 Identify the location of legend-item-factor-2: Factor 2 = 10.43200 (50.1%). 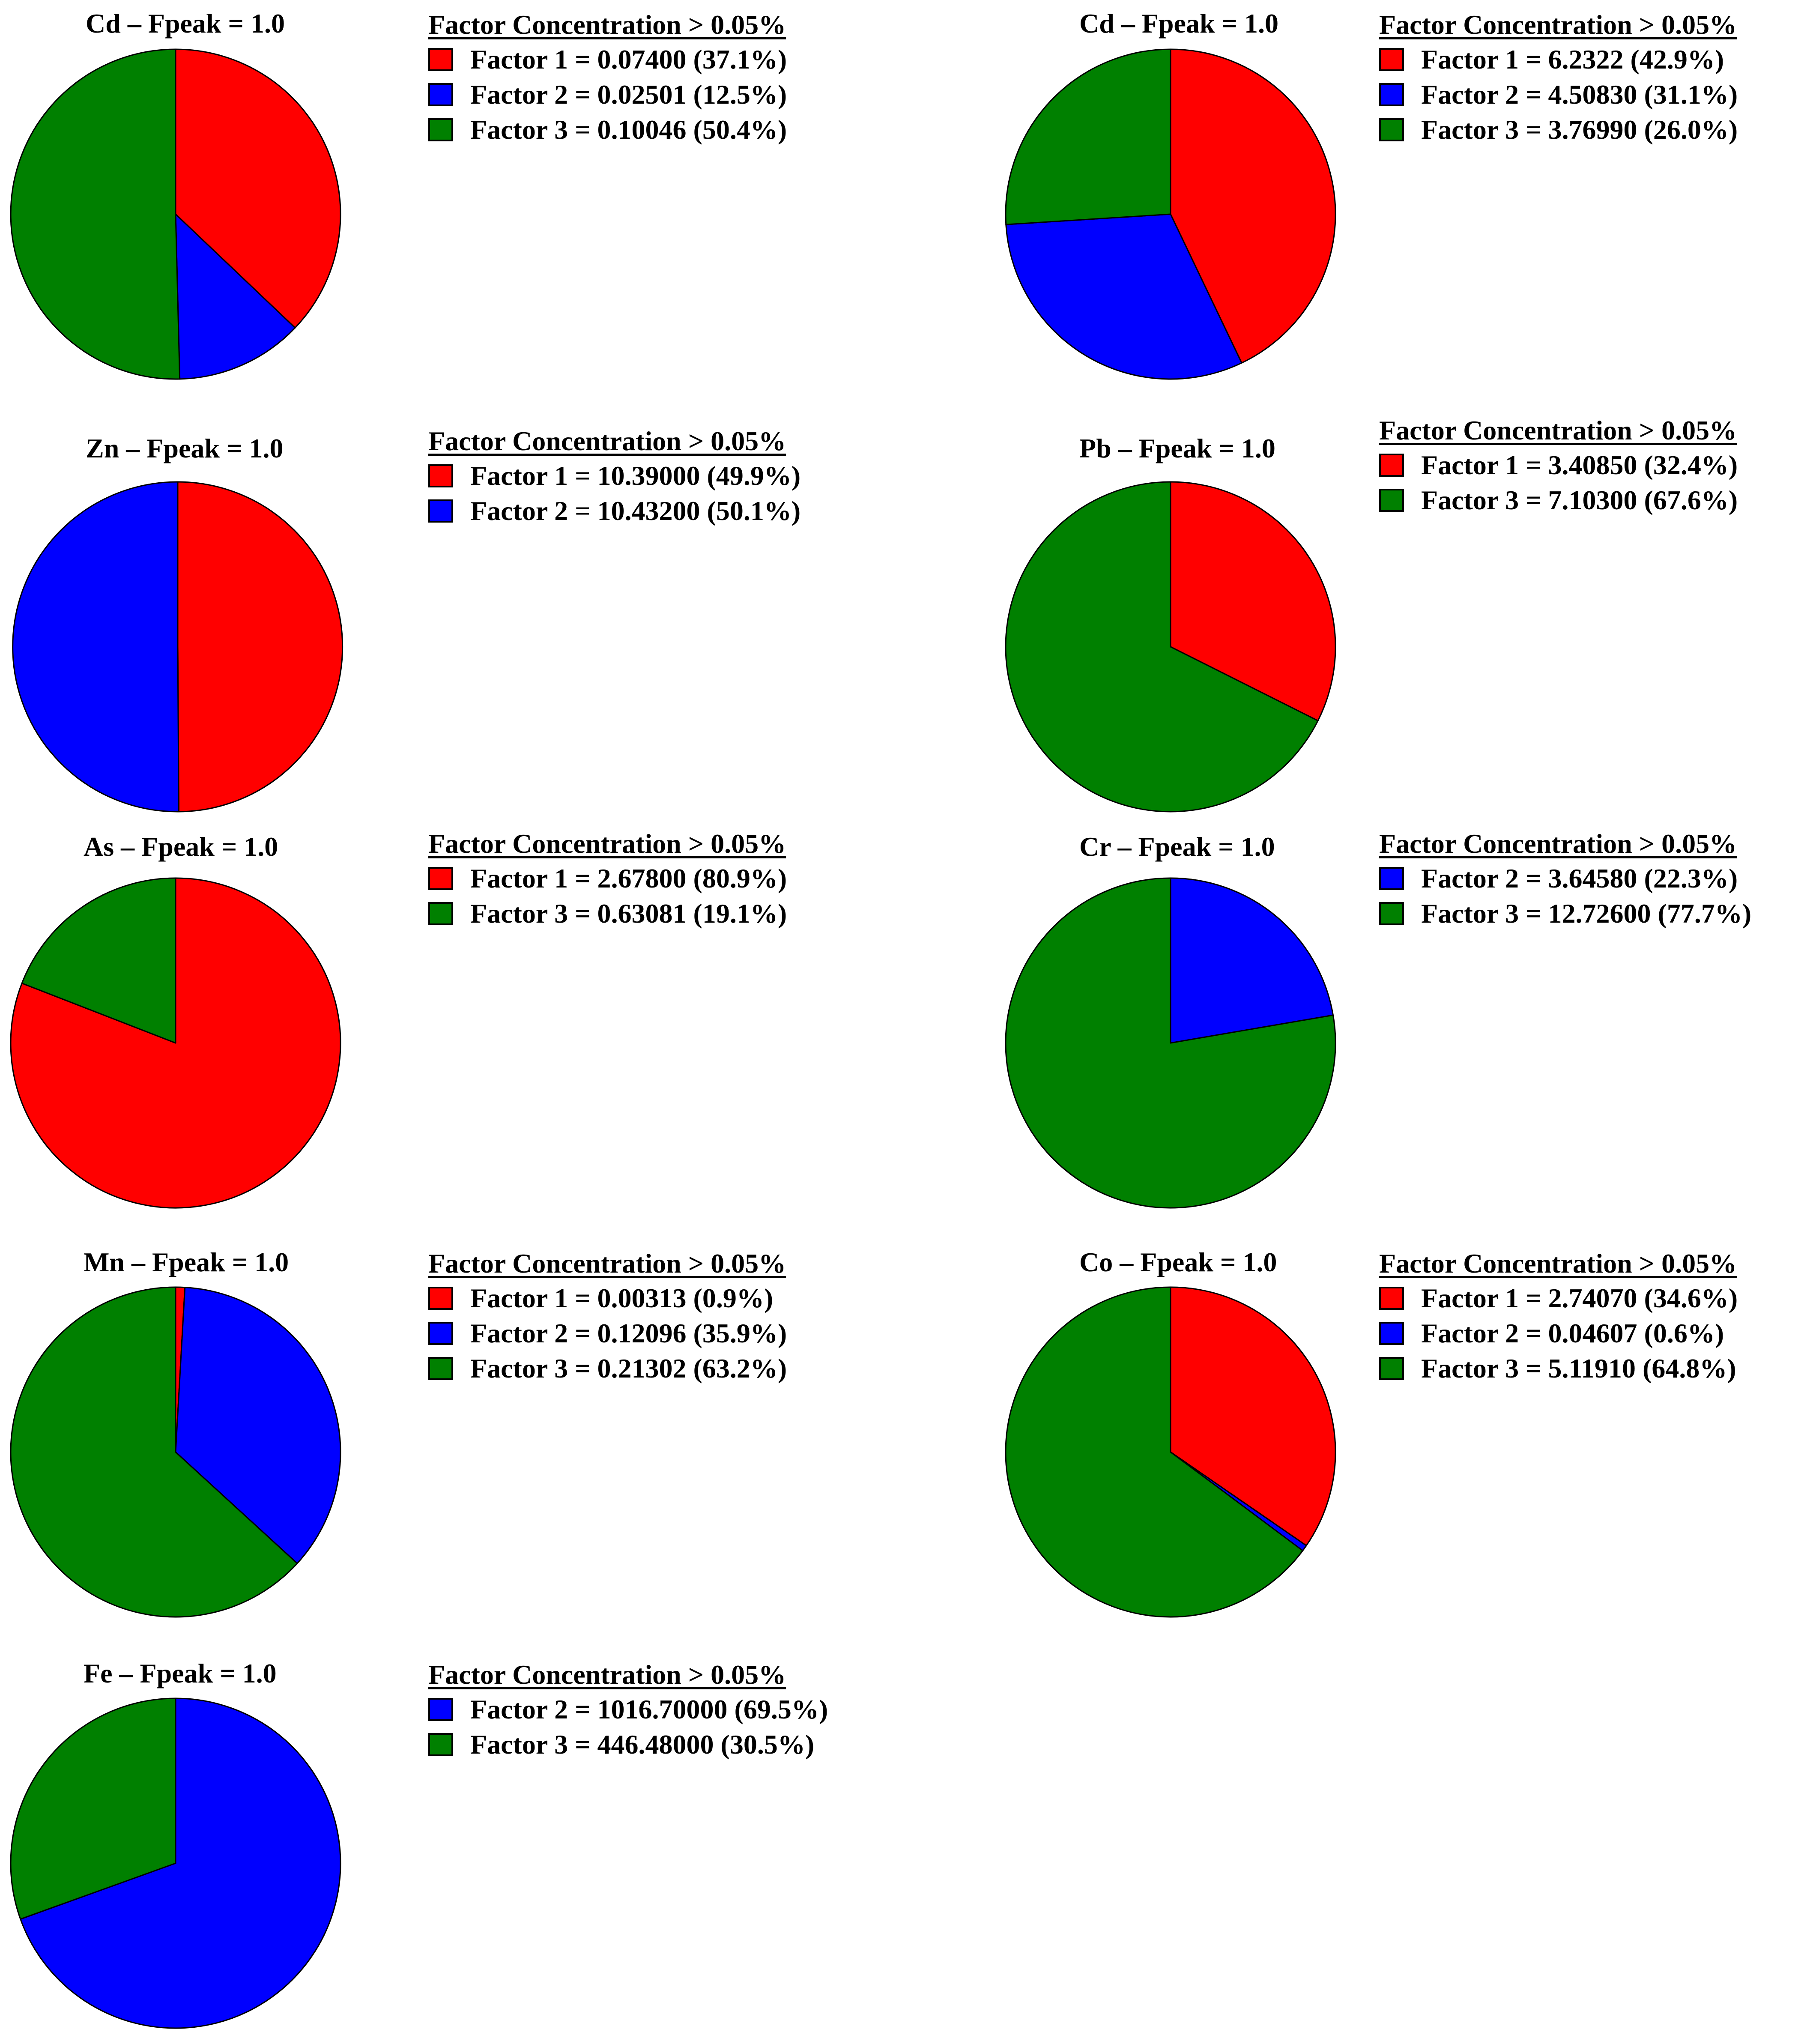
(614, 511).